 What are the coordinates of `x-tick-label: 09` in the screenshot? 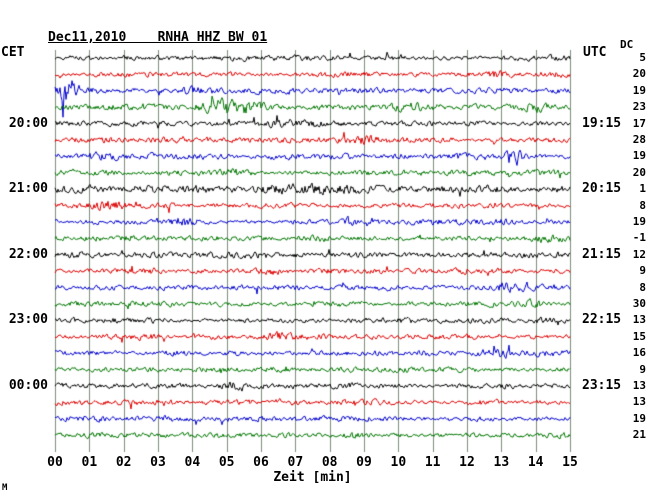 It's located at (364, 462).